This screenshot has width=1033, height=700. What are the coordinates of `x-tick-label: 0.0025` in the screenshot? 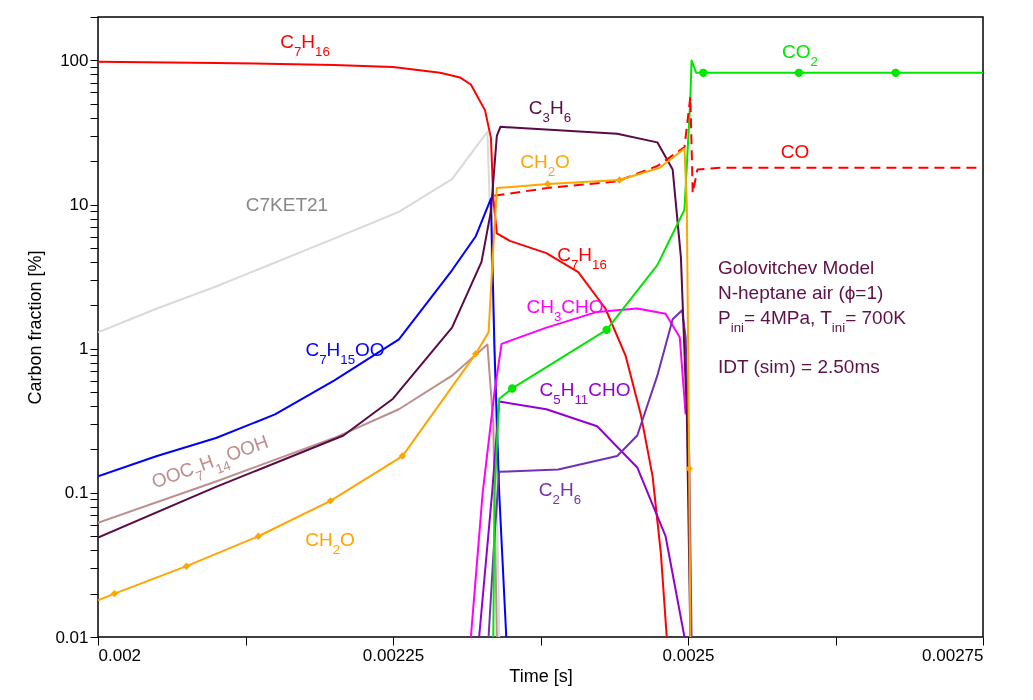 It's located at (688, 655).